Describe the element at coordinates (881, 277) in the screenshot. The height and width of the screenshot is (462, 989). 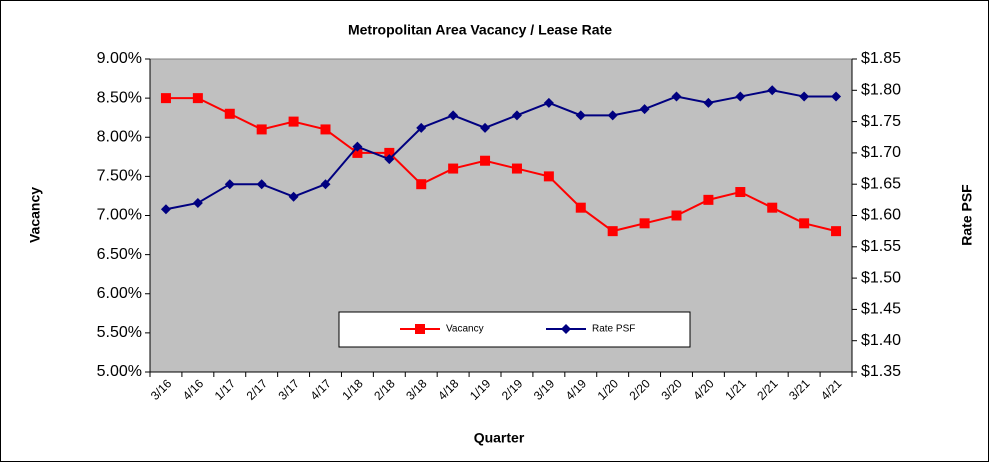
I see `y2-tick-label: $1.50` at that location.